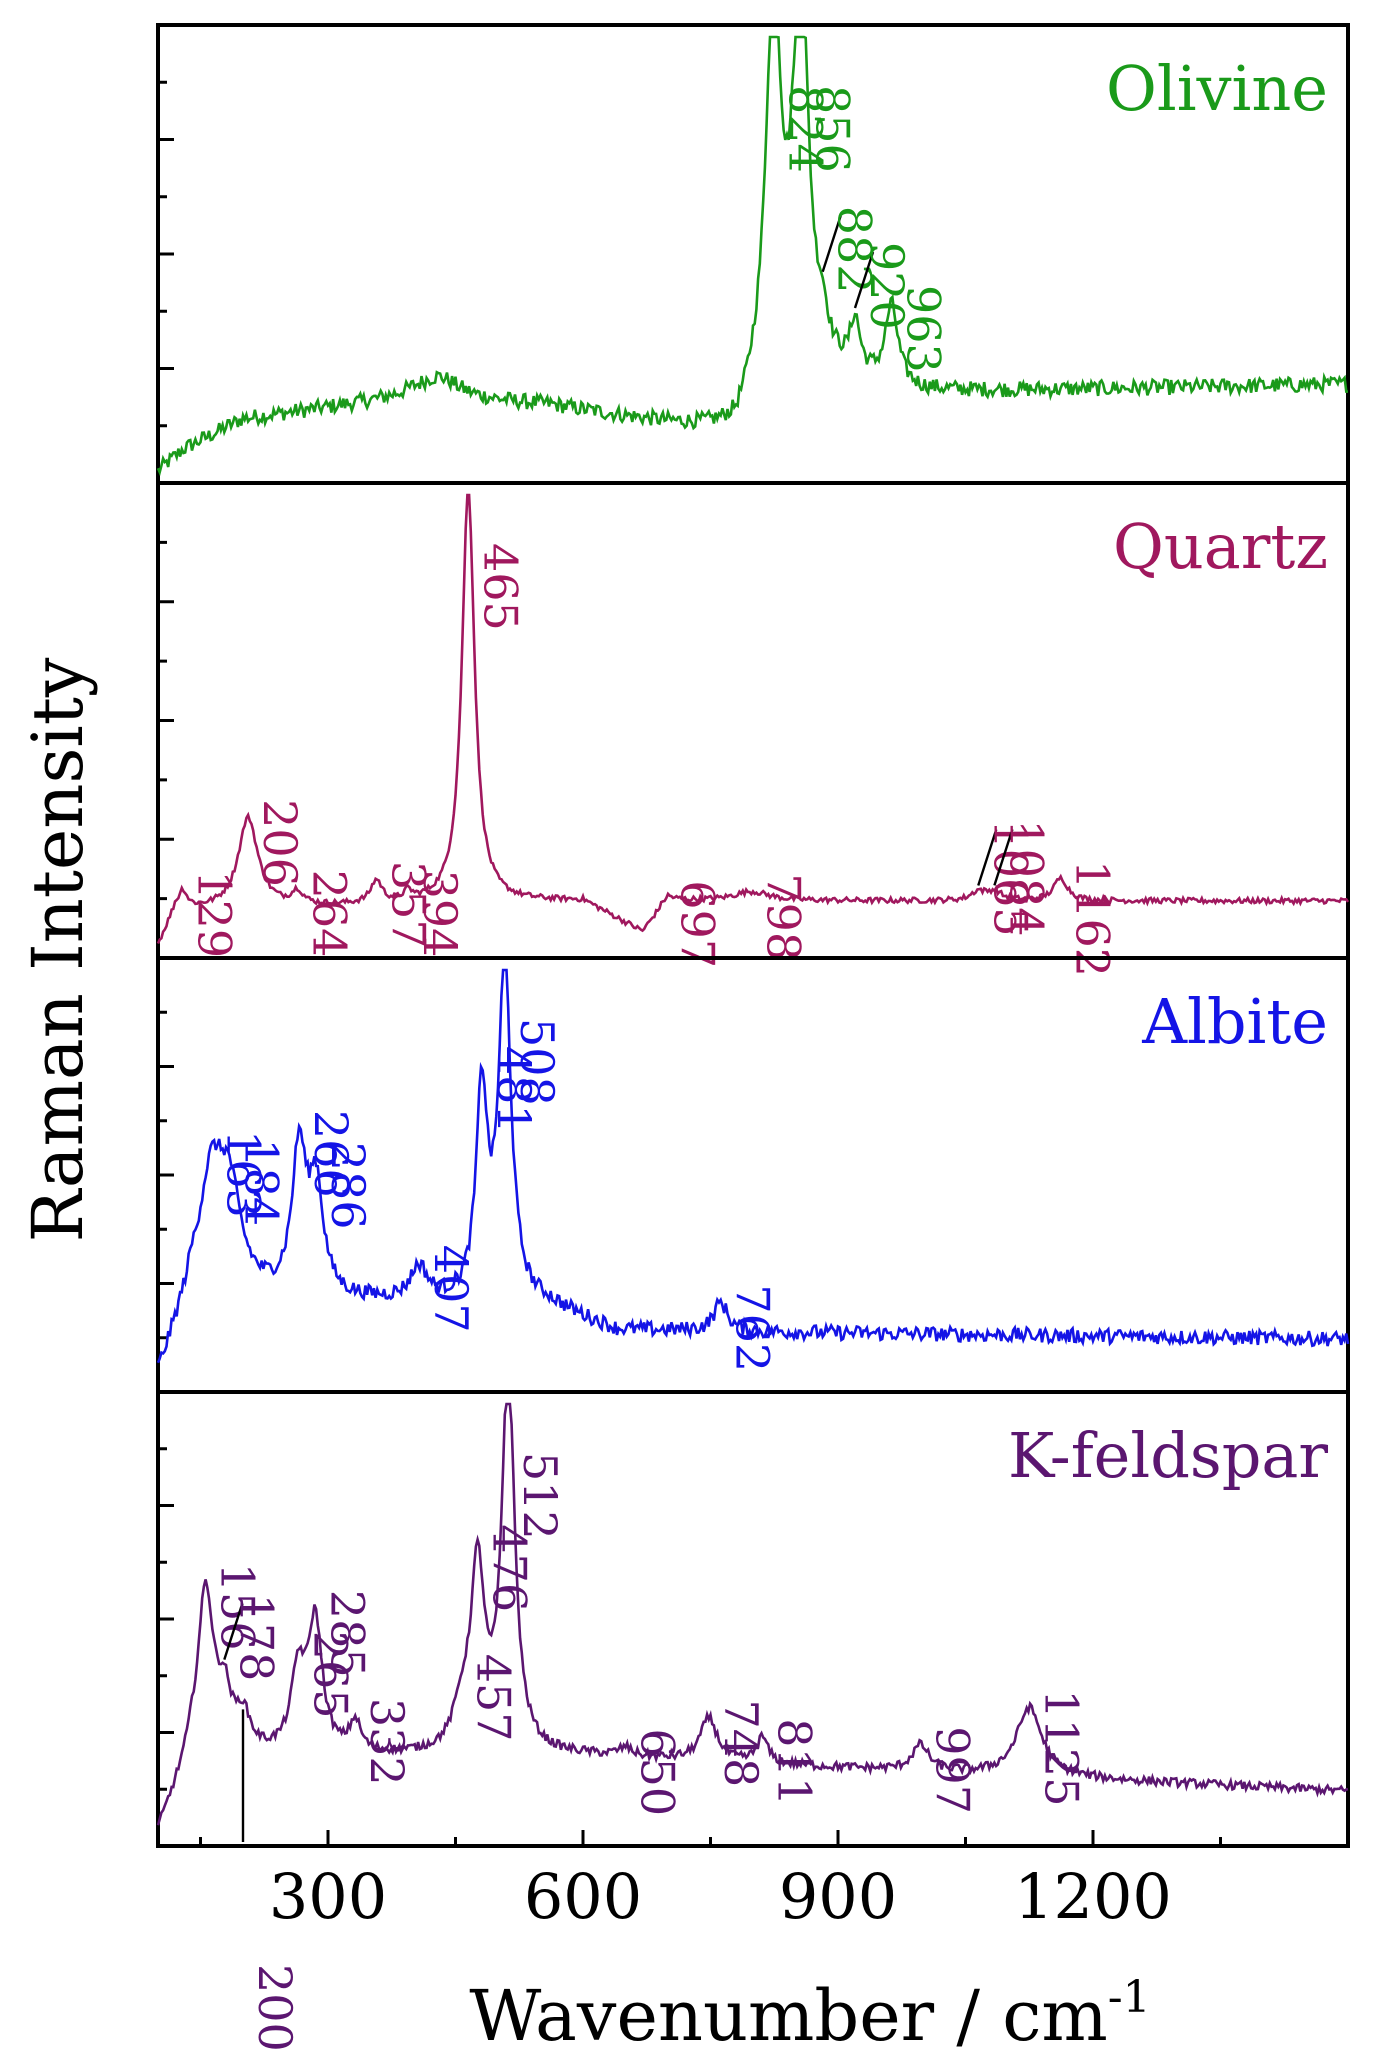 Image resolution: width=1381 pixels, height=2061 pixels. Describe the element at coordinates (348, 1186) in the screenshot. I see `peak-label: 286` at that location.